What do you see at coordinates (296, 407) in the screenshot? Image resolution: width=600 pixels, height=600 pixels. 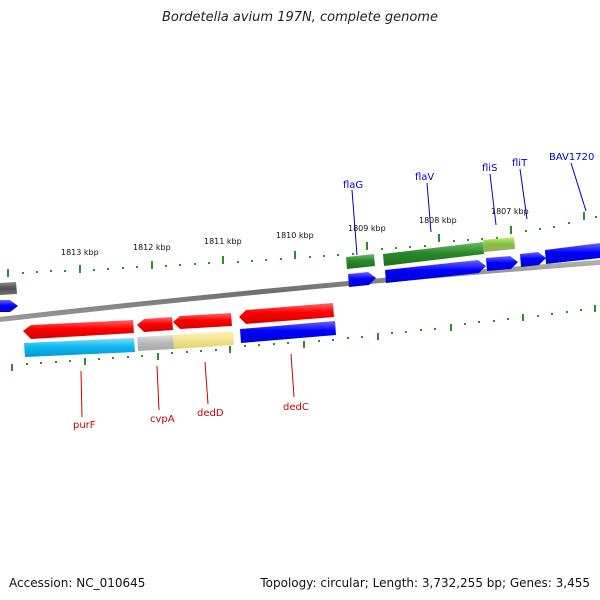 I see `gene-label-dedC: dedC` at bounding box center [296, 407].